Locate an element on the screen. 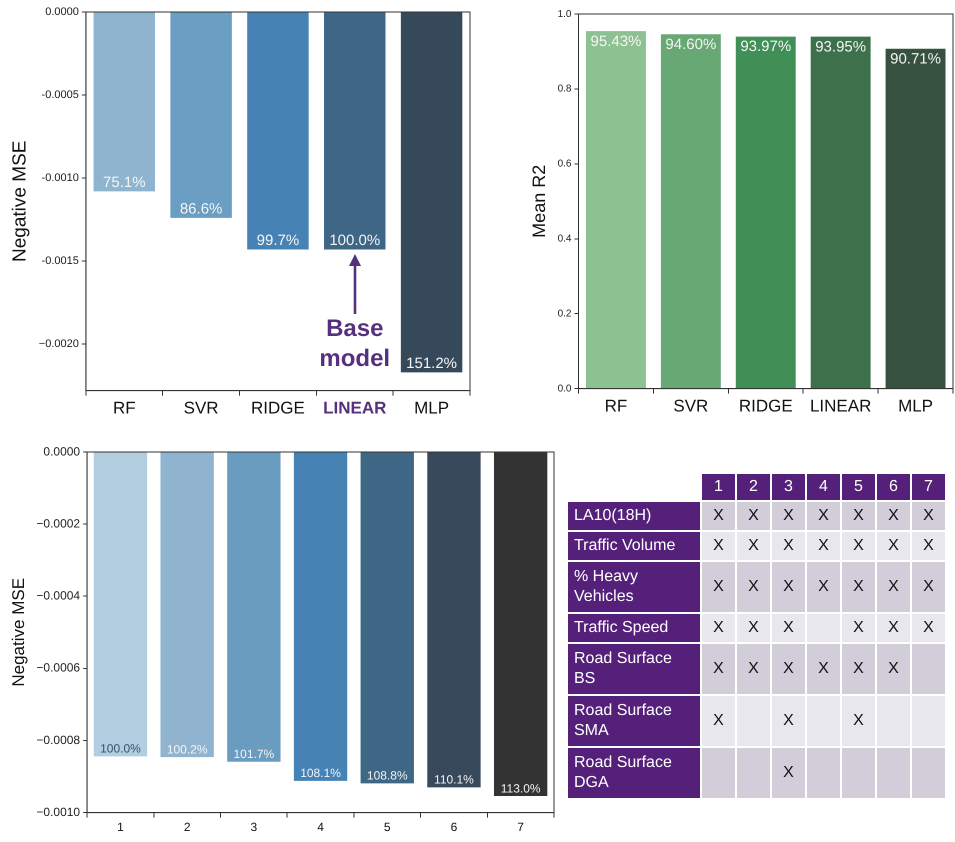 The height and width of the screenshot is (842, 955). y-tick-label: −0.0020 is located at coordinates (58, 344).